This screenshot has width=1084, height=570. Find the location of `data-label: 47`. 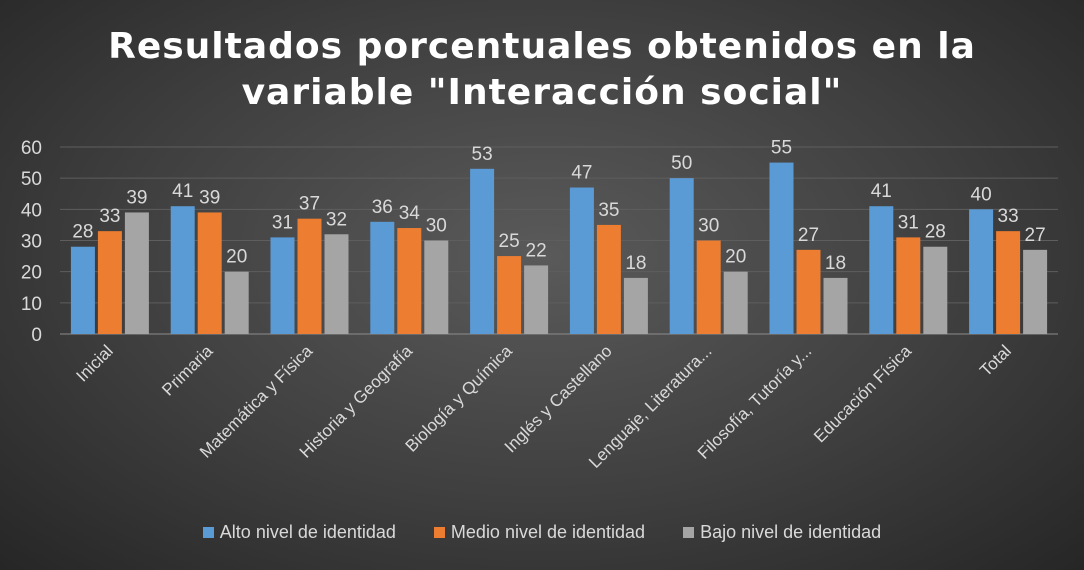

data-label: 47 is located at coordinates (581, 173).